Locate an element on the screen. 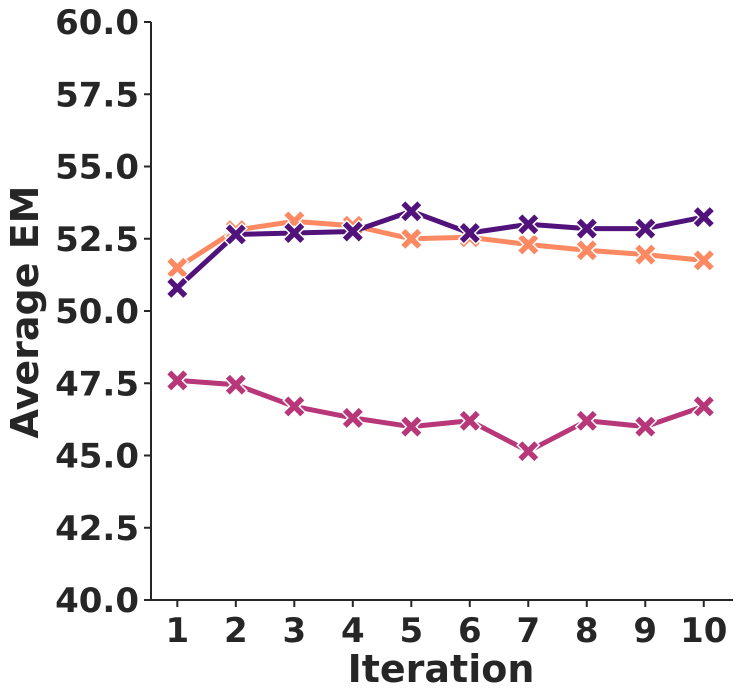 The width and height of the screenshot is (742, 699). y-axis-label: Average EM is located at coordinates (25, 312).